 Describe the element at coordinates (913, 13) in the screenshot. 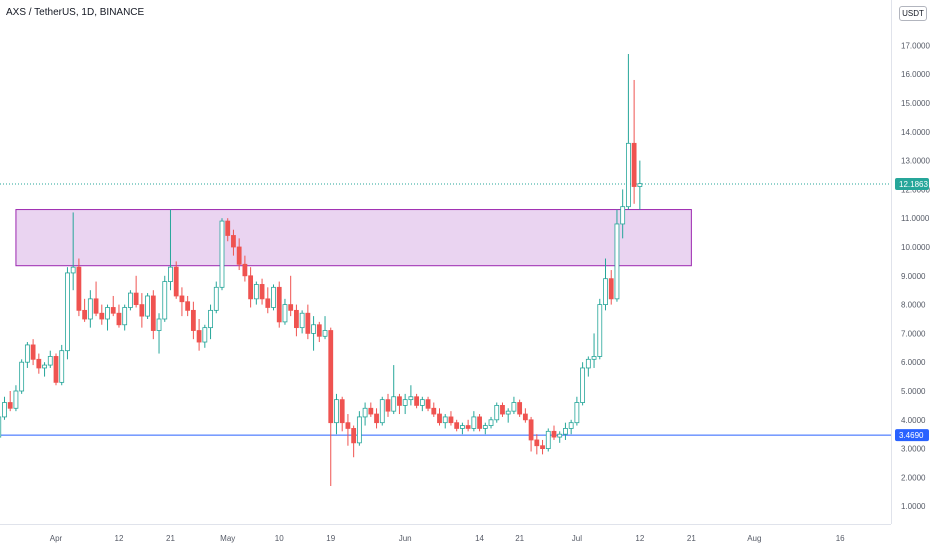

I see `currency-label: USDT` at that location.